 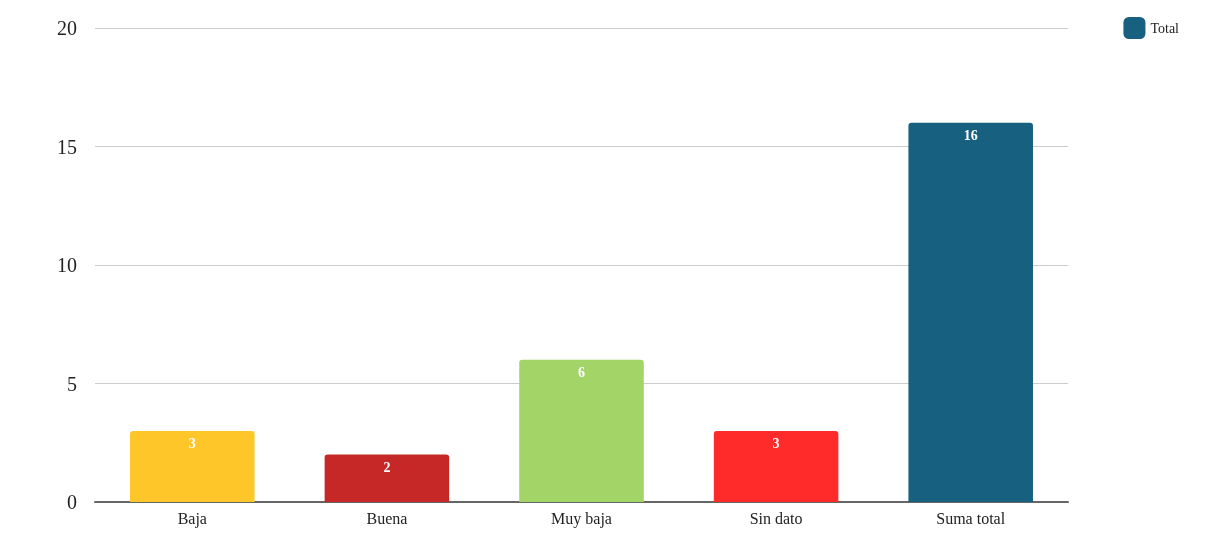 What do you see at coordinates (72, 383) in the screenshot?
I see `y-tick-label: 5` at bounding box center [72, 383].